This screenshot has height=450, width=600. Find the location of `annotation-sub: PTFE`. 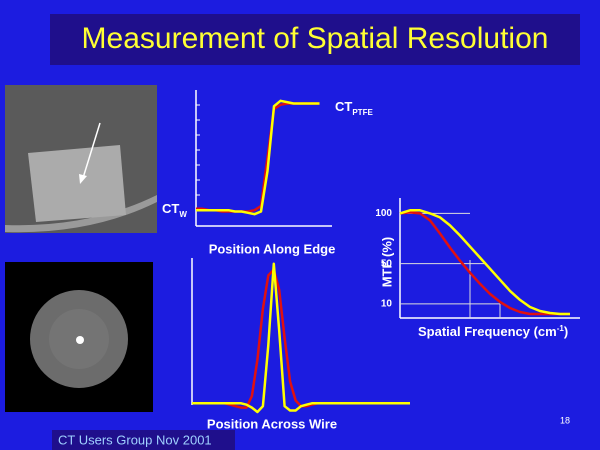

annotation-sub: PTFE is located at coordinates (362, 112).